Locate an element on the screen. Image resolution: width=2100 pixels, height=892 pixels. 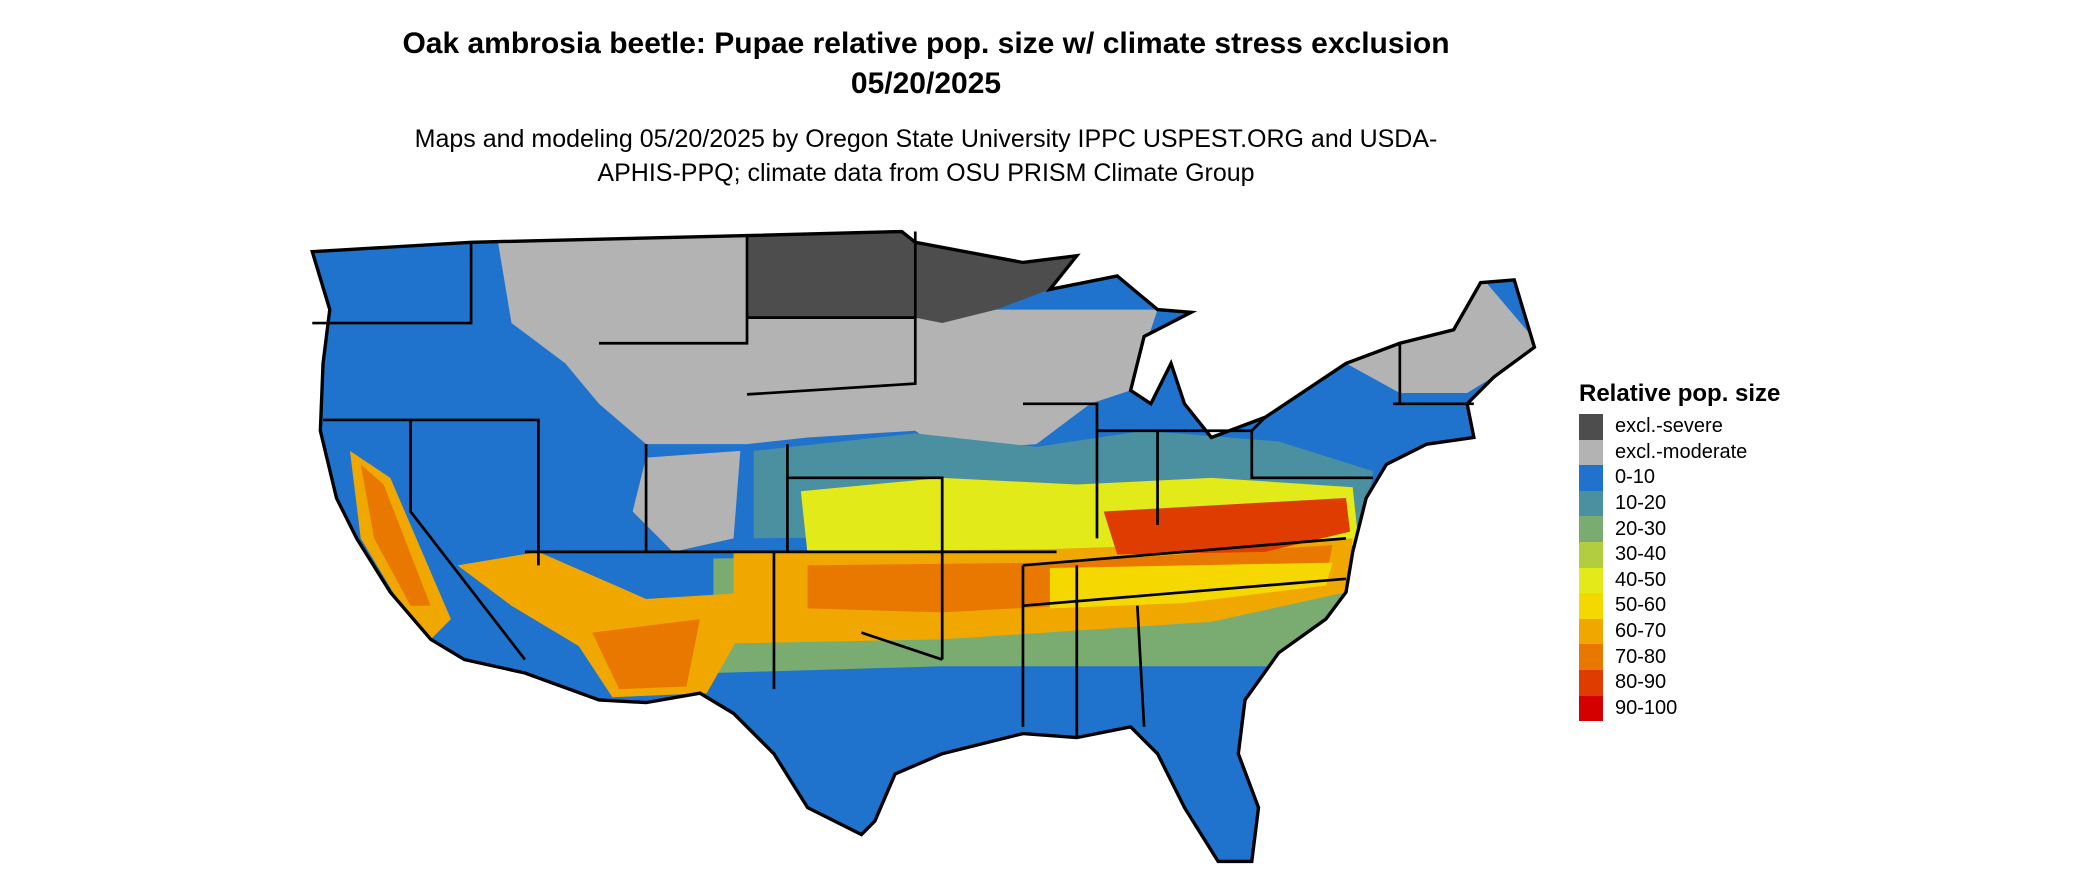
legend-label: 60-70 is located at coordinates (1641, 631).